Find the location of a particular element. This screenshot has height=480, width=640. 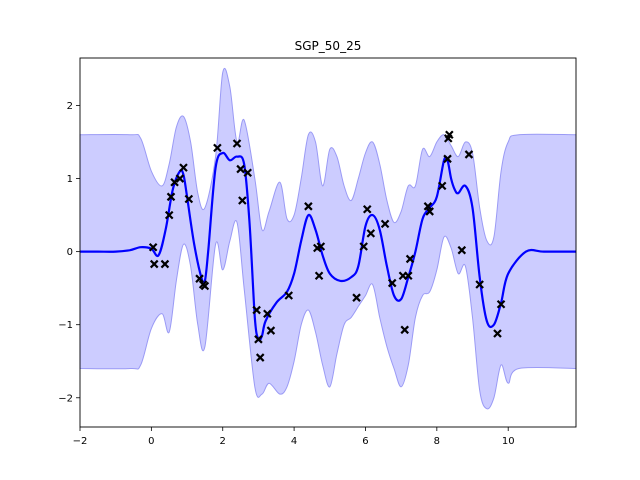

x-tick-label: −2 is located at coordinates (80, 441).